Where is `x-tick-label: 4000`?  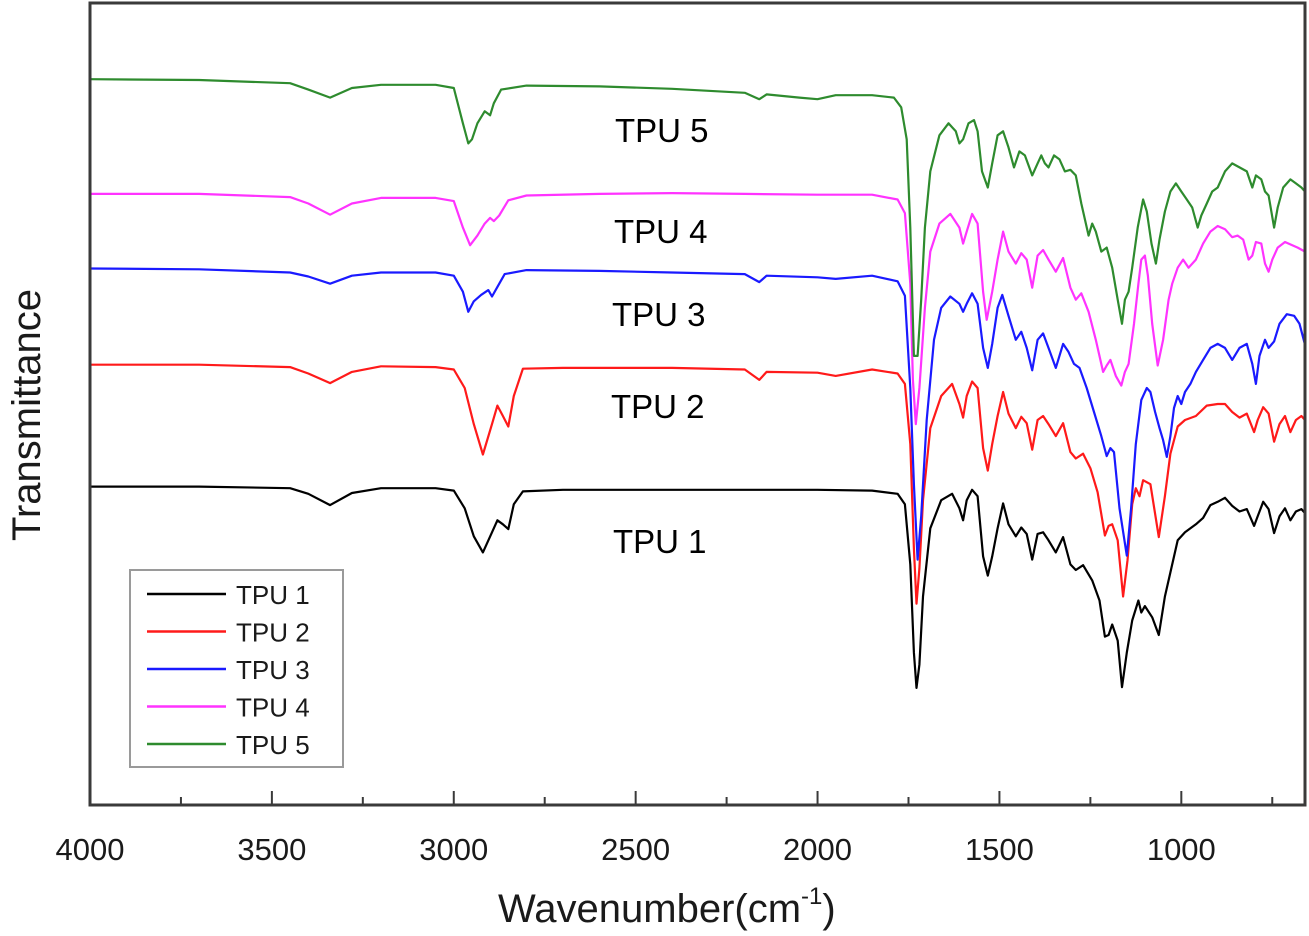
x-tick-label: 4000 is located at coordinates (90, 849).